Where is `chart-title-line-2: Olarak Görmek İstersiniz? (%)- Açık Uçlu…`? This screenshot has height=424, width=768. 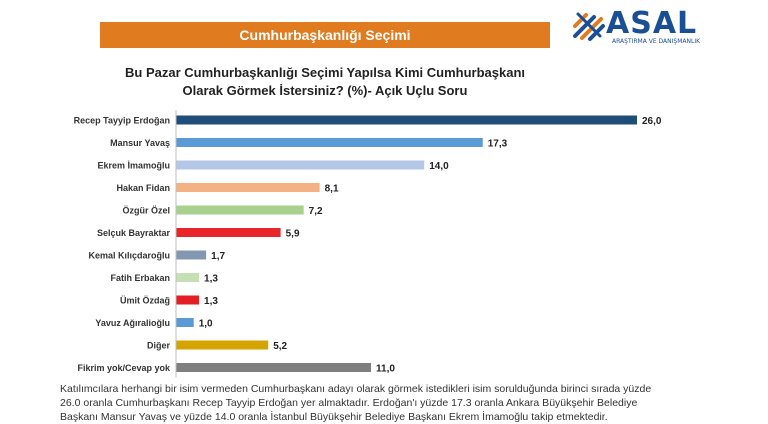 chart-title-line-2: Olarak Görmek İstersiniz? (%)- Açık Uçlu… is located at coordinates (325, 90).